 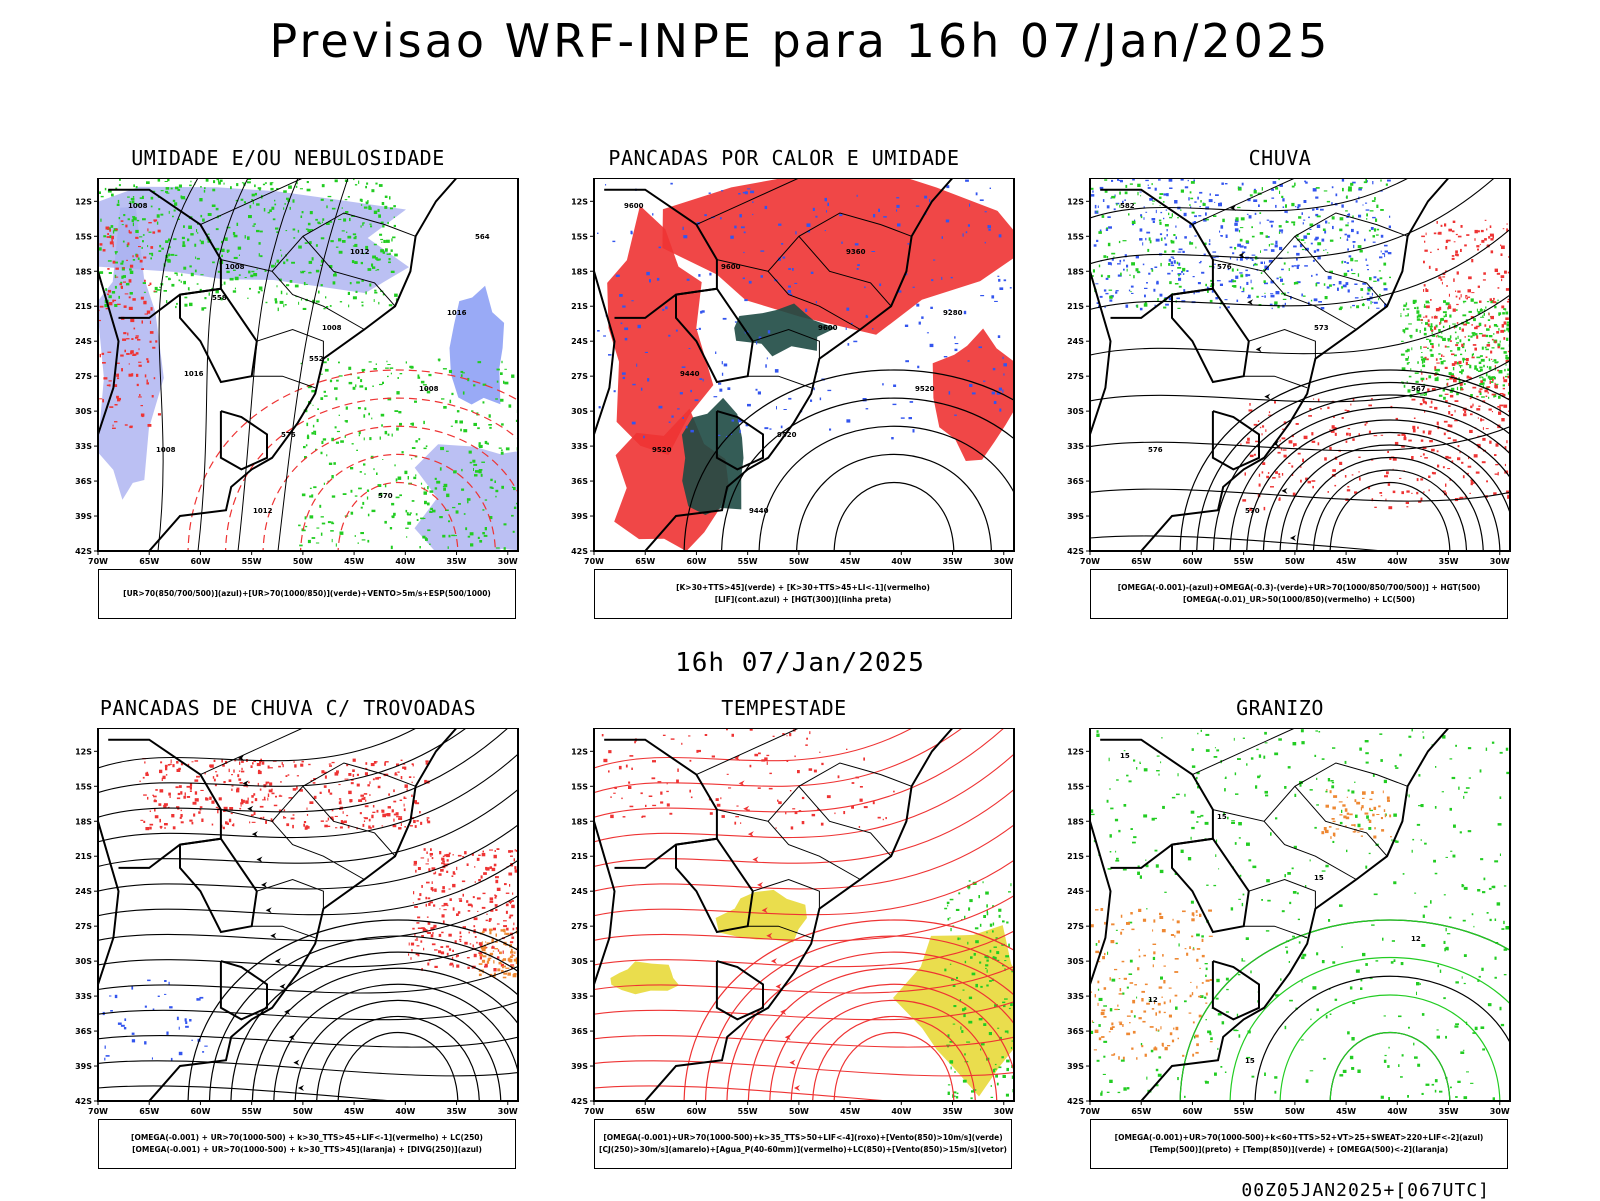 What do you see at coordinates (953, 313) in the screenshot?
I see `contour-label: 9280` at bounding box center [953, 313].